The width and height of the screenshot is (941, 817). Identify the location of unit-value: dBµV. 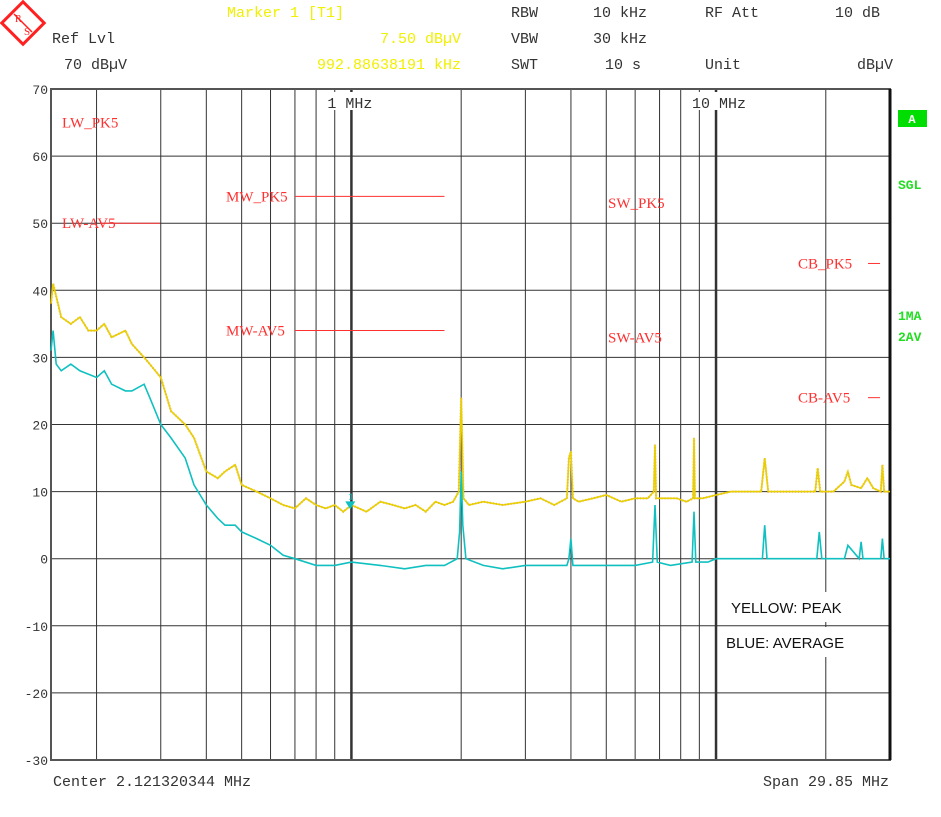
(875, 65).